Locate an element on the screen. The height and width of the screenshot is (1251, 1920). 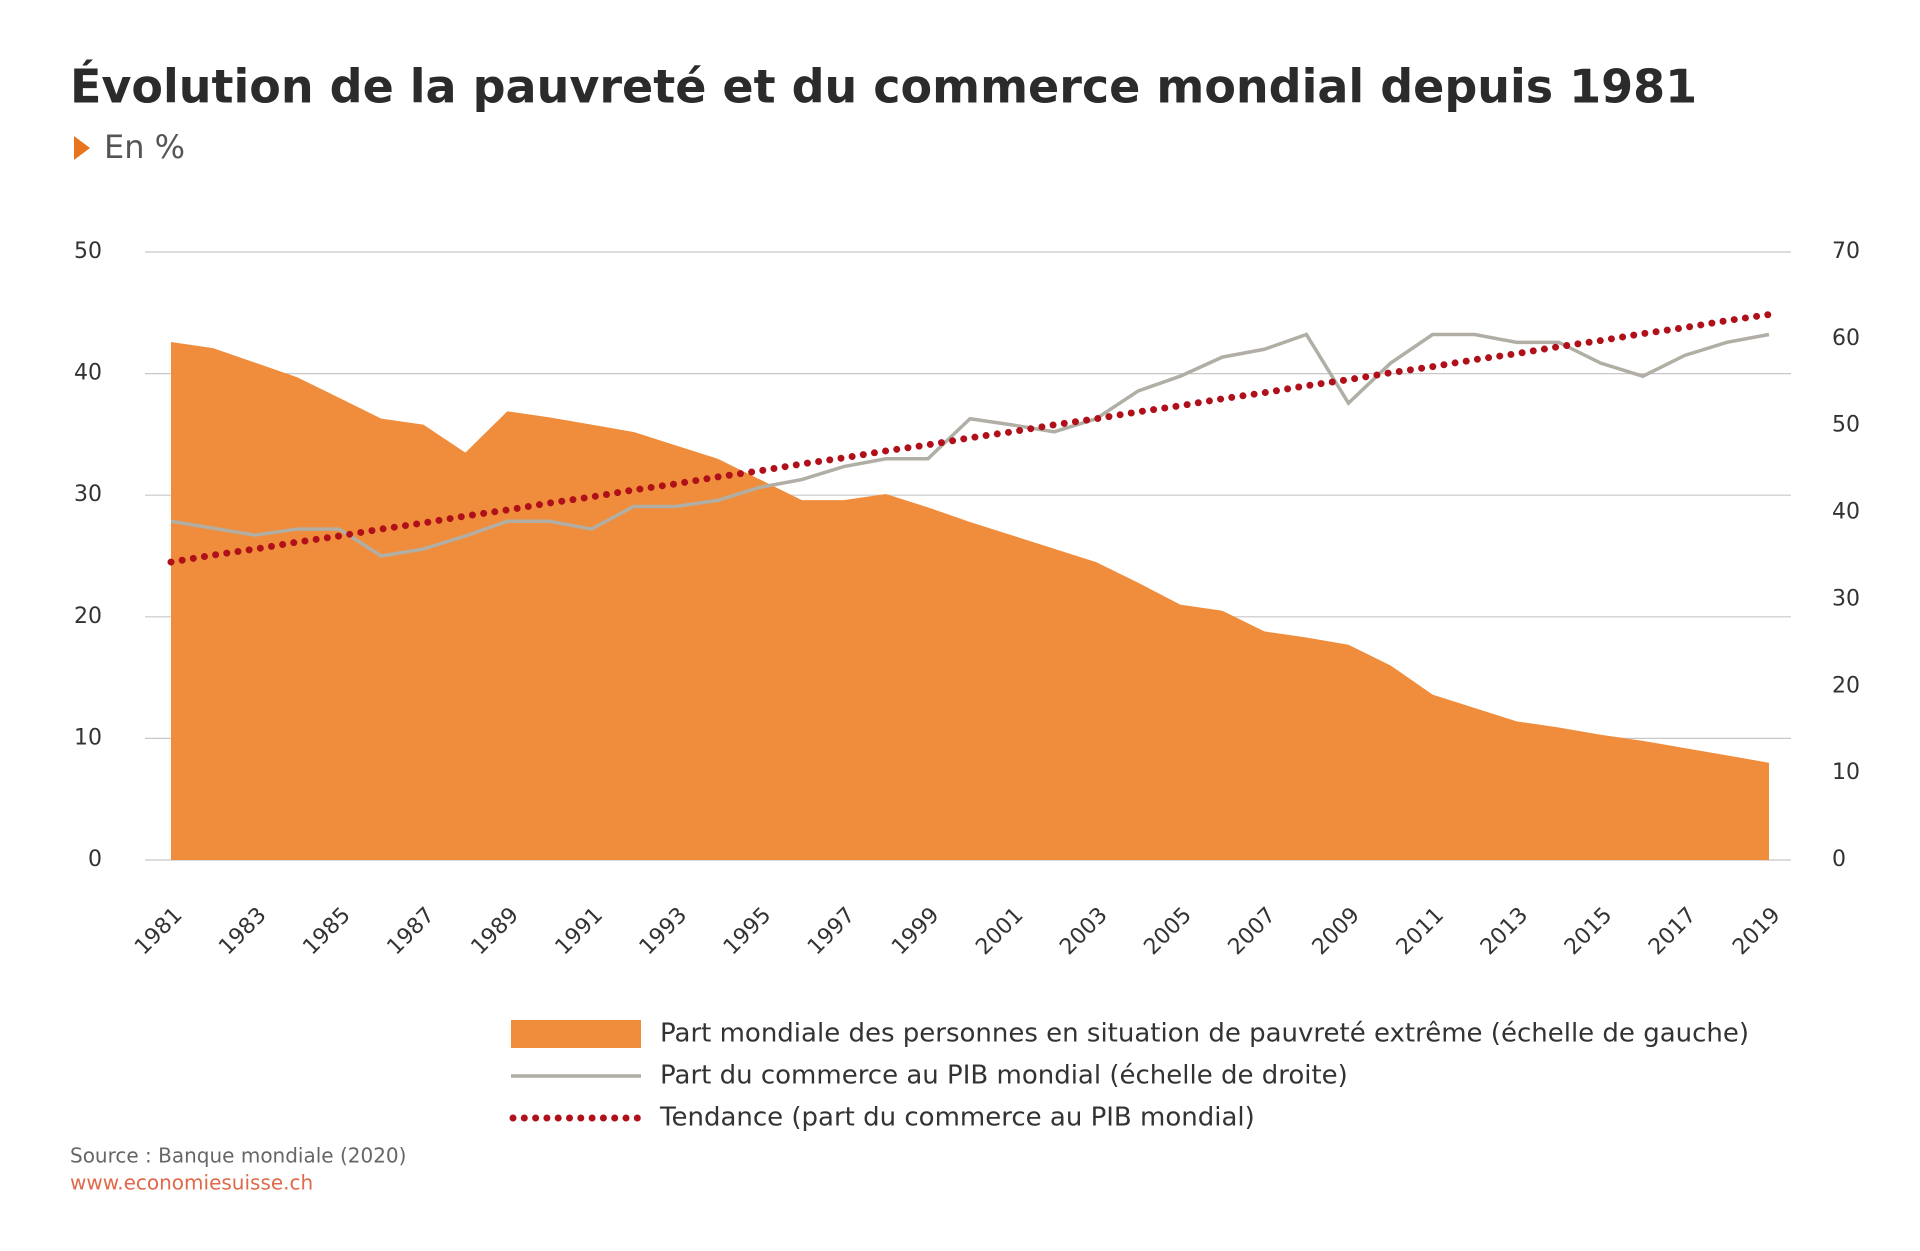
x-tick-label: 2001 is located at coordinates (999, 931).